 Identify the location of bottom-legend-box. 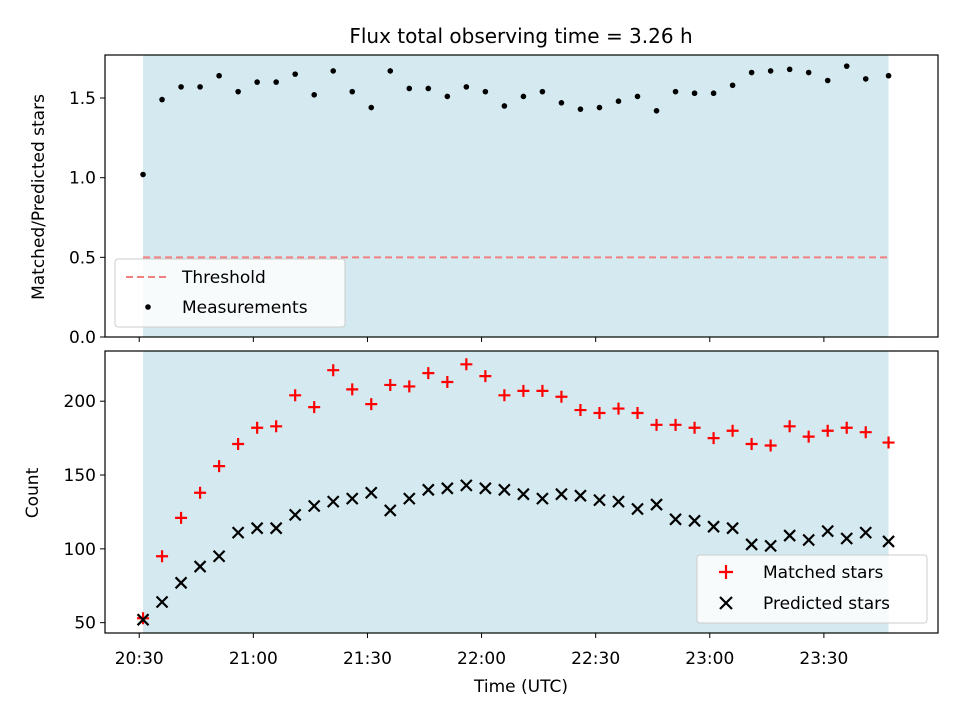
(812, 589).